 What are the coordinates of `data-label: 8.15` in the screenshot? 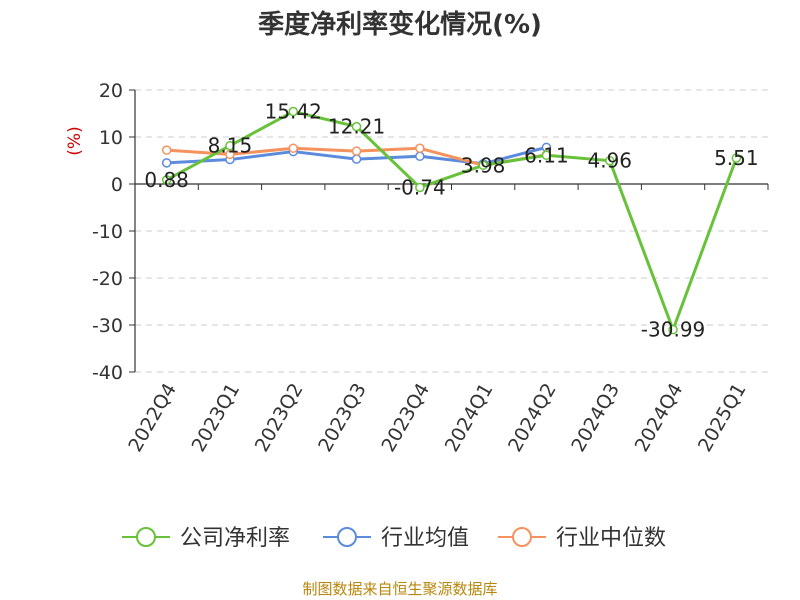 It's located at (230, 146).